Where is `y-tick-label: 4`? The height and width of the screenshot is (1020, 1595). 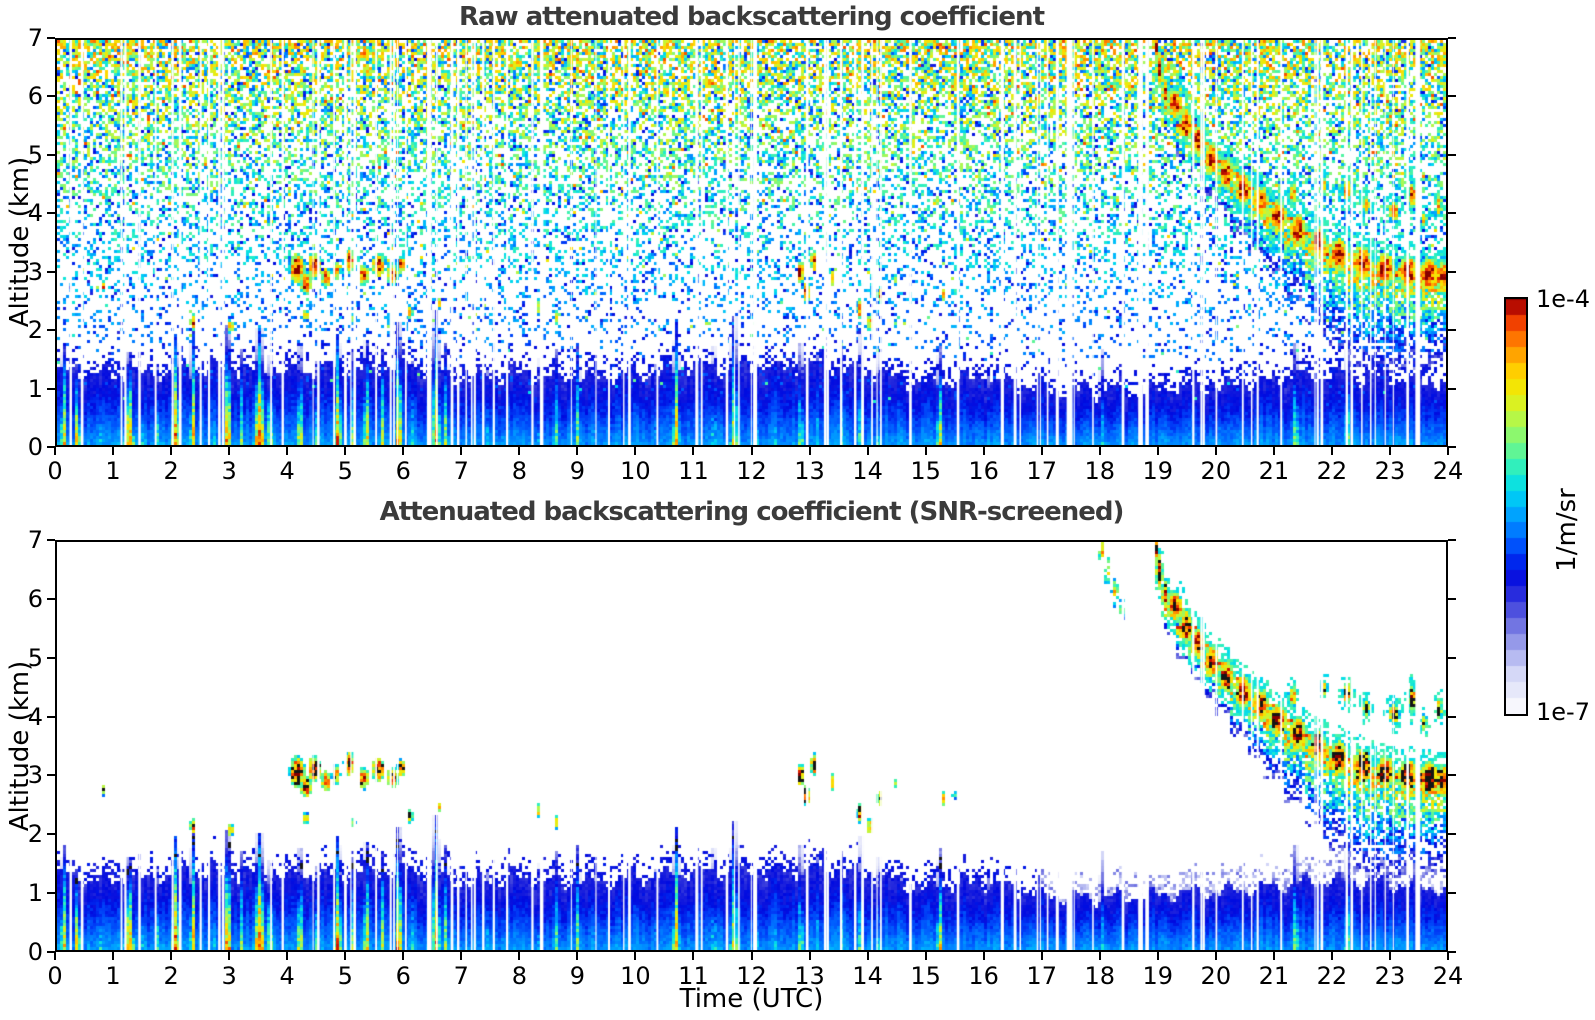 y-tick-label: 4 is located at coordinates (35, 213).